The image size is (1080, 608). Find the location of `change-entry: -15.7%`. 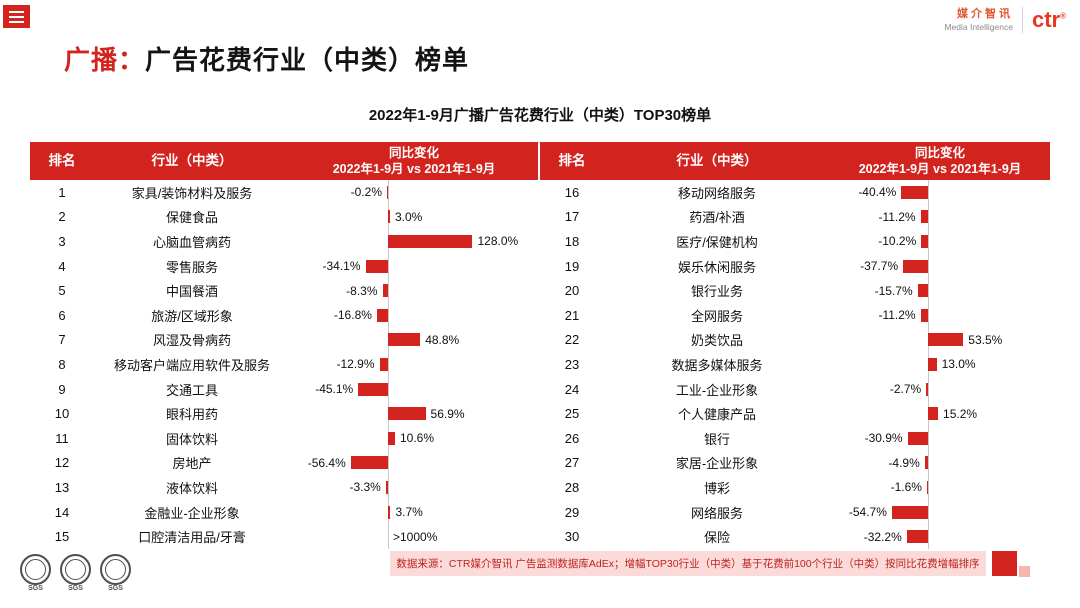

change-entry: -15.7% is located at coordinates (899, 291).